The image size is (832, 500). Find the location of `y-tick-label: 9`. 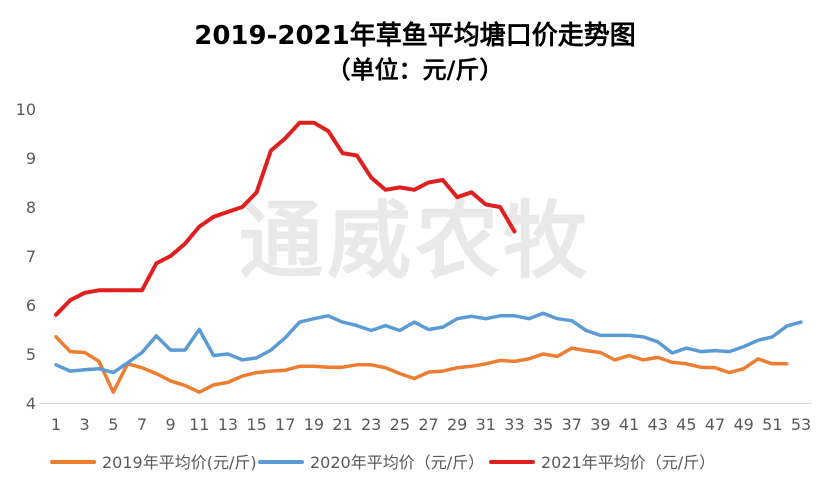

y-tick-label: 9 is located at coordinates (31, 158).